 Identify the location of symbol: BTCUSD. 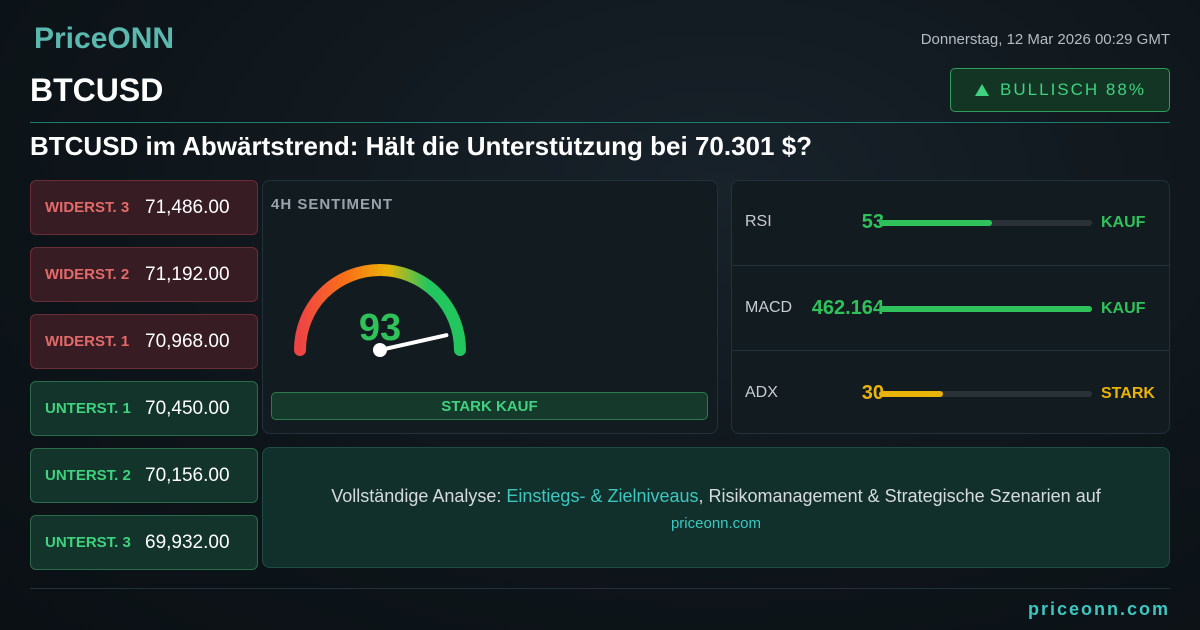
(97, 90).